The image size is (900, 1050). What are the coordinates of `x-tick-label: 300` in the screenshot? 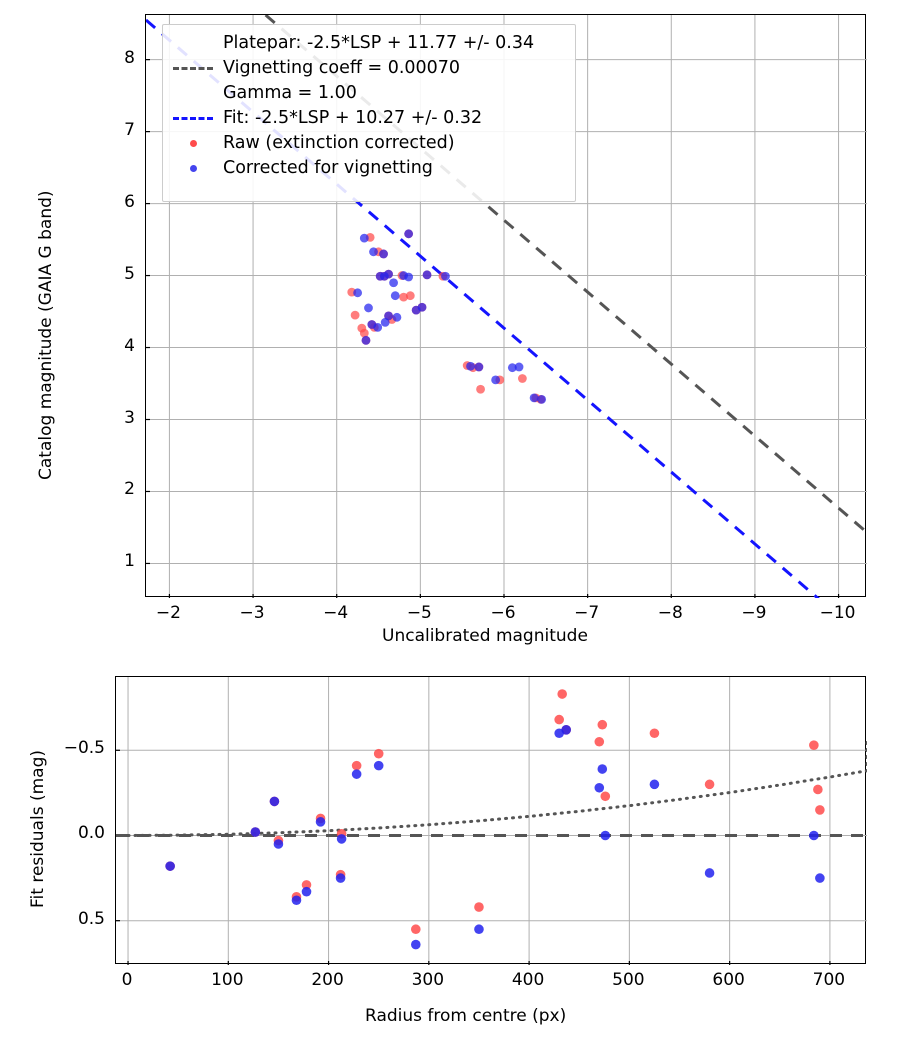 It's located at (428, 980).